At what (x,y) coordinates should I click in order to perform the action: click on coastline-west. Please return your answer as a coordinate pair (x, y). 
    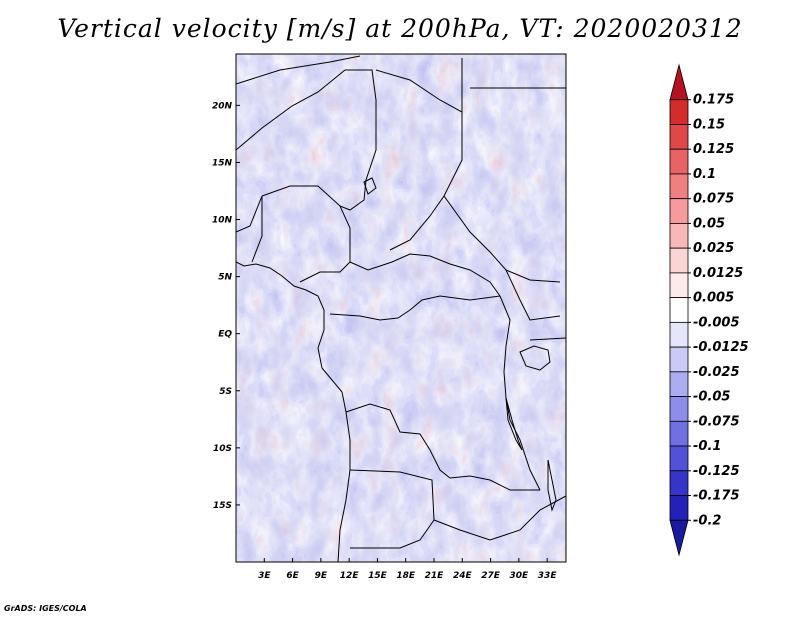
    Looking at the image, I should click on (293, 411).